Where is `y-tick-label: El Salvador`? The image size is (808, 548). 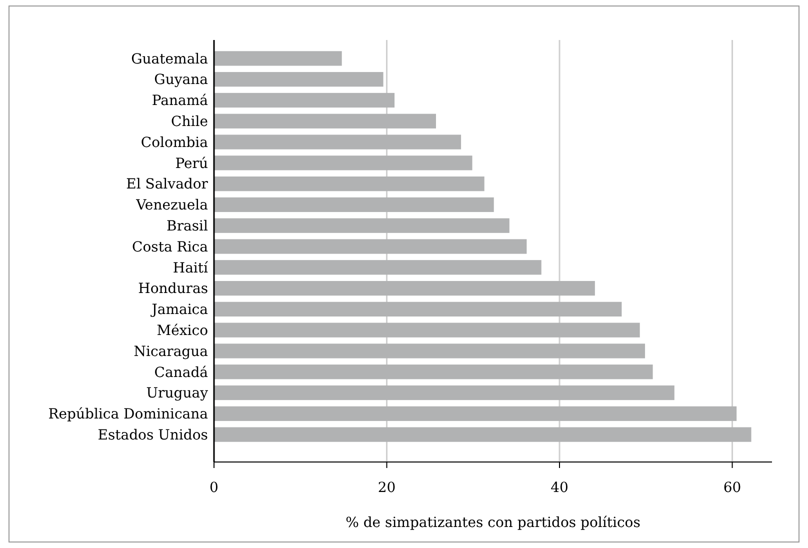
y-tick-label: El Salvador is located at coordinates (167, 184).